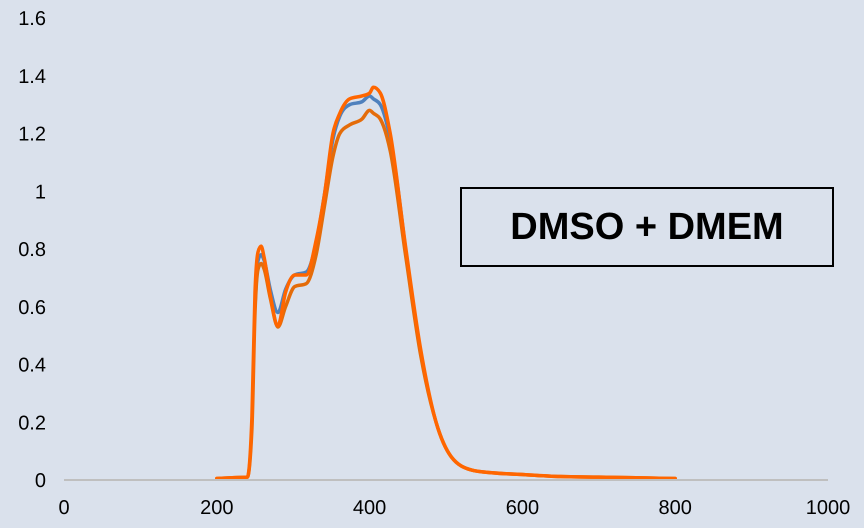 This screenshot has height=528, width=864. What do you see at coordinates (40, 481) in the screenshot?
I see `y-tick-label: 0` at bounding box center [40, 481].